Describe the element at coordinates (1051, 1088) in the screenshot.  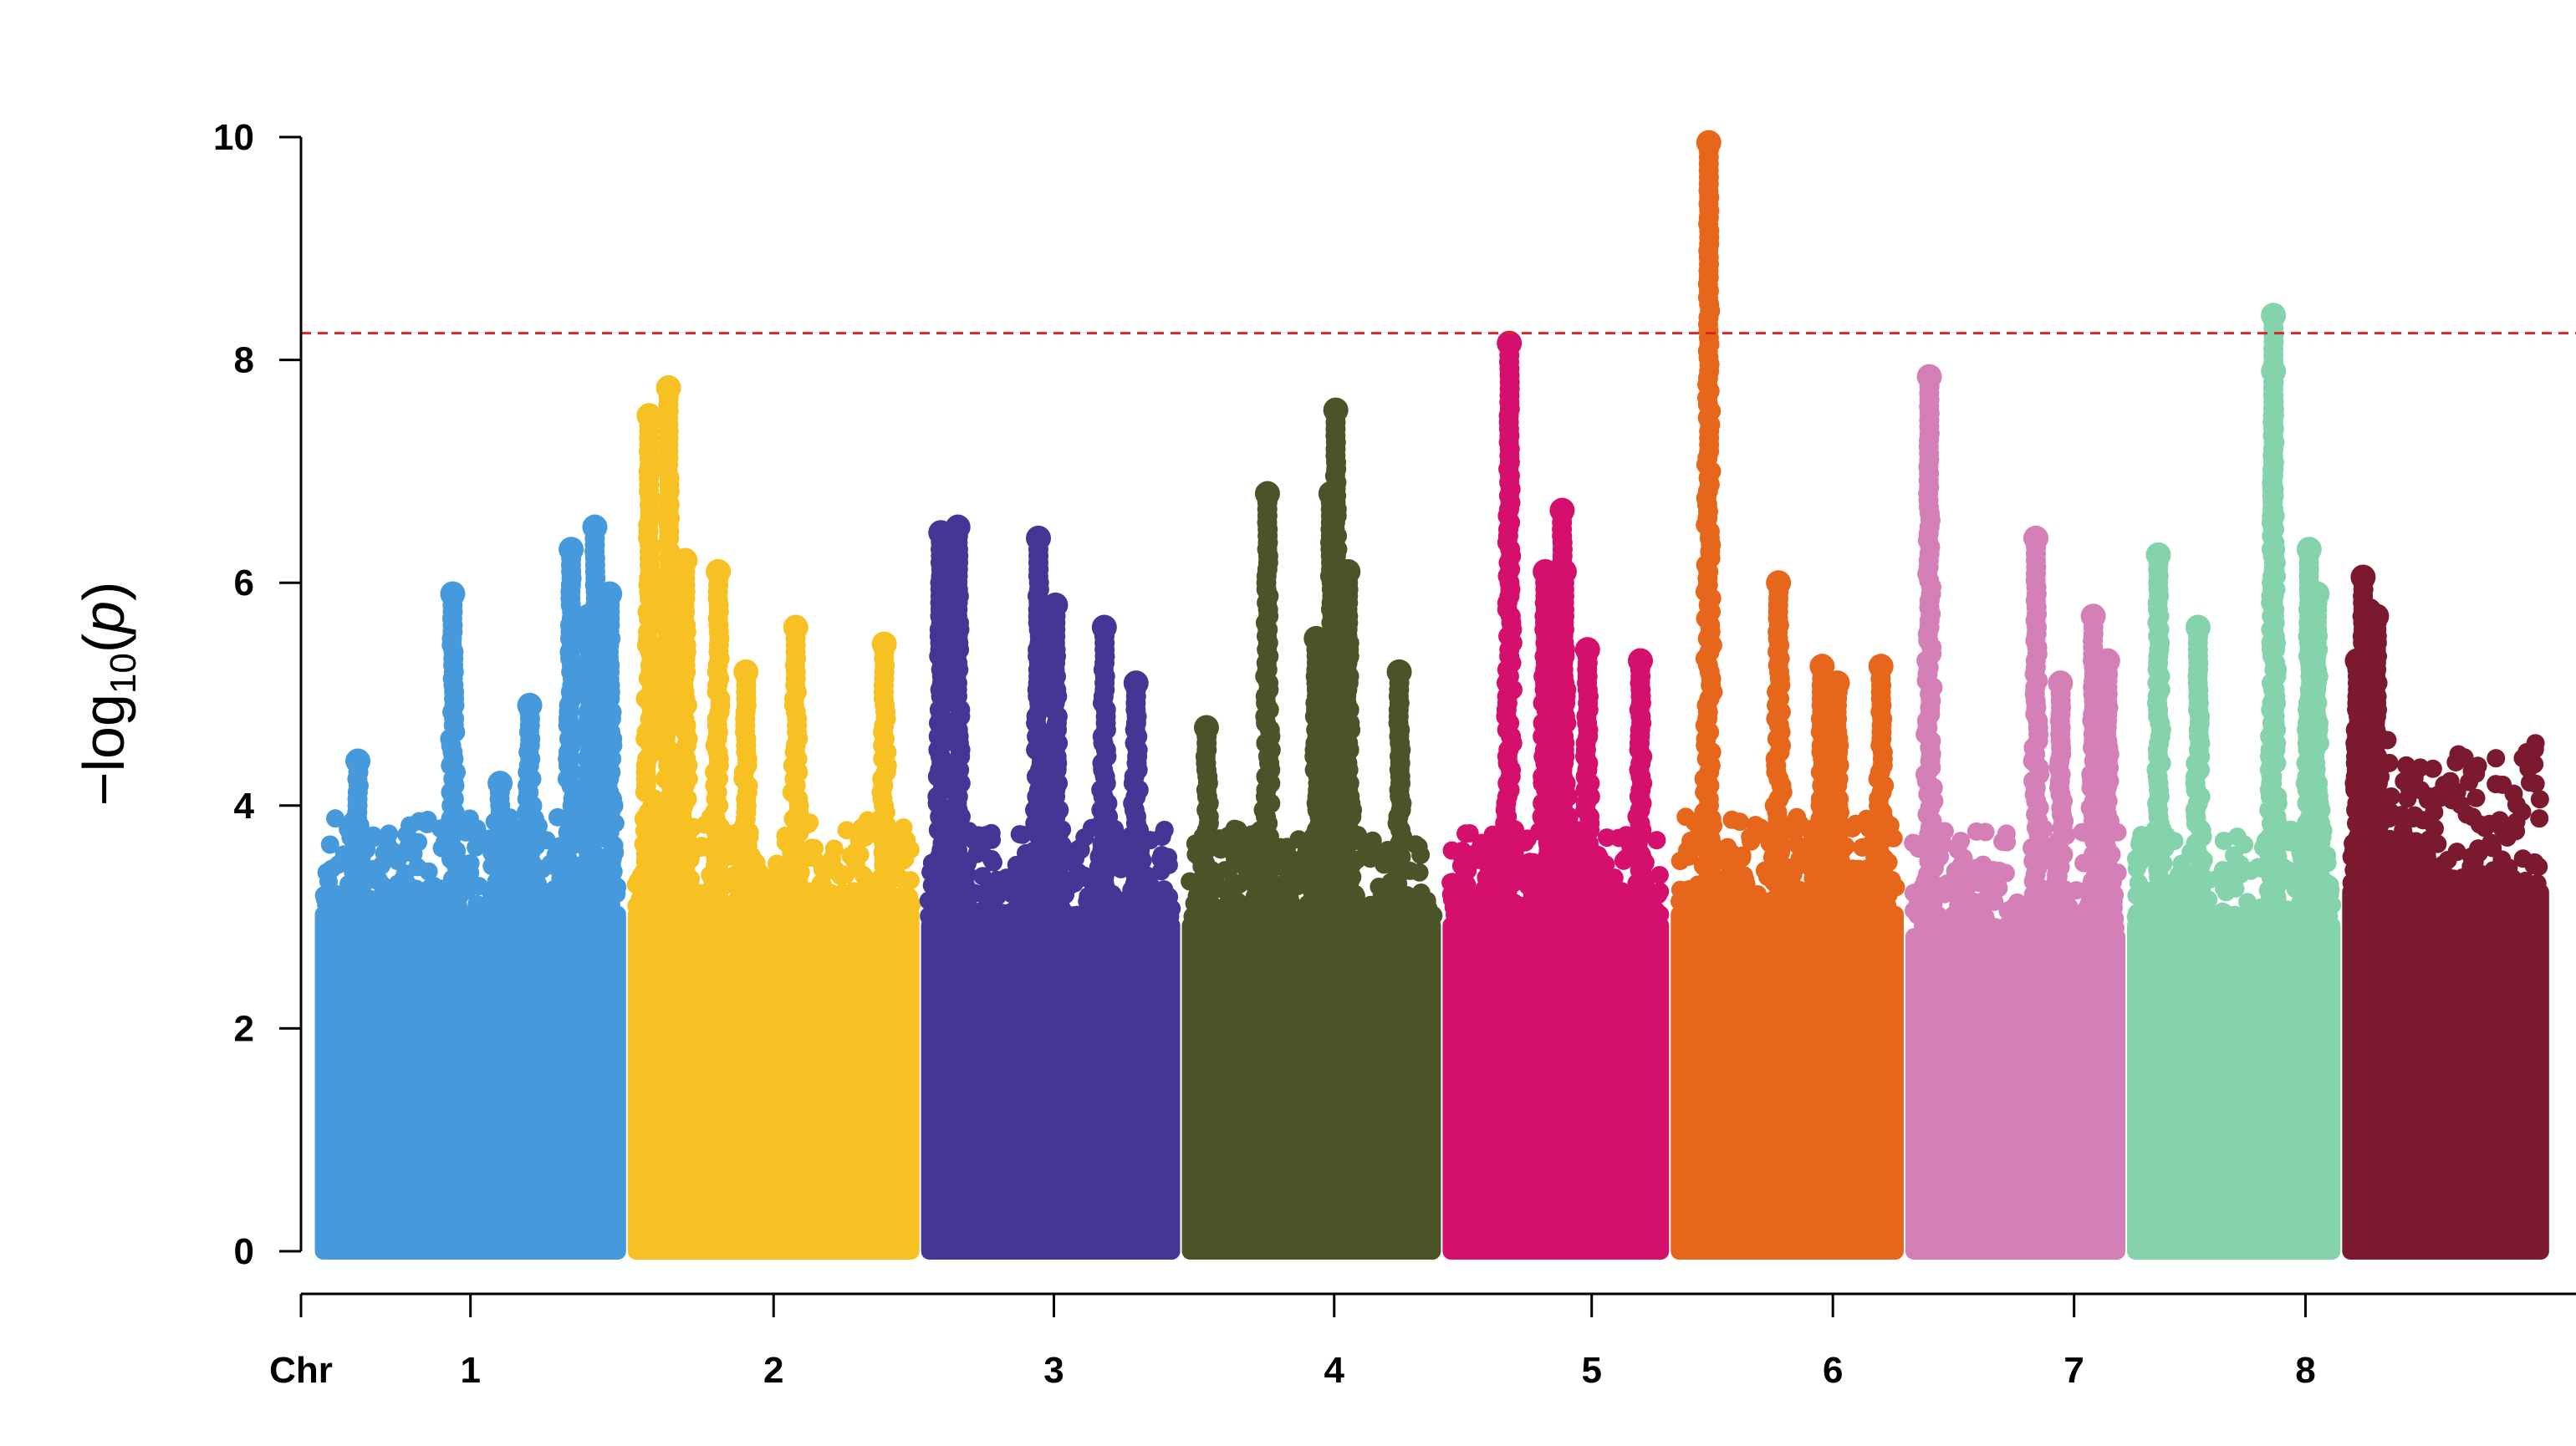
I see `chromosome-3-dense-points` at that location.